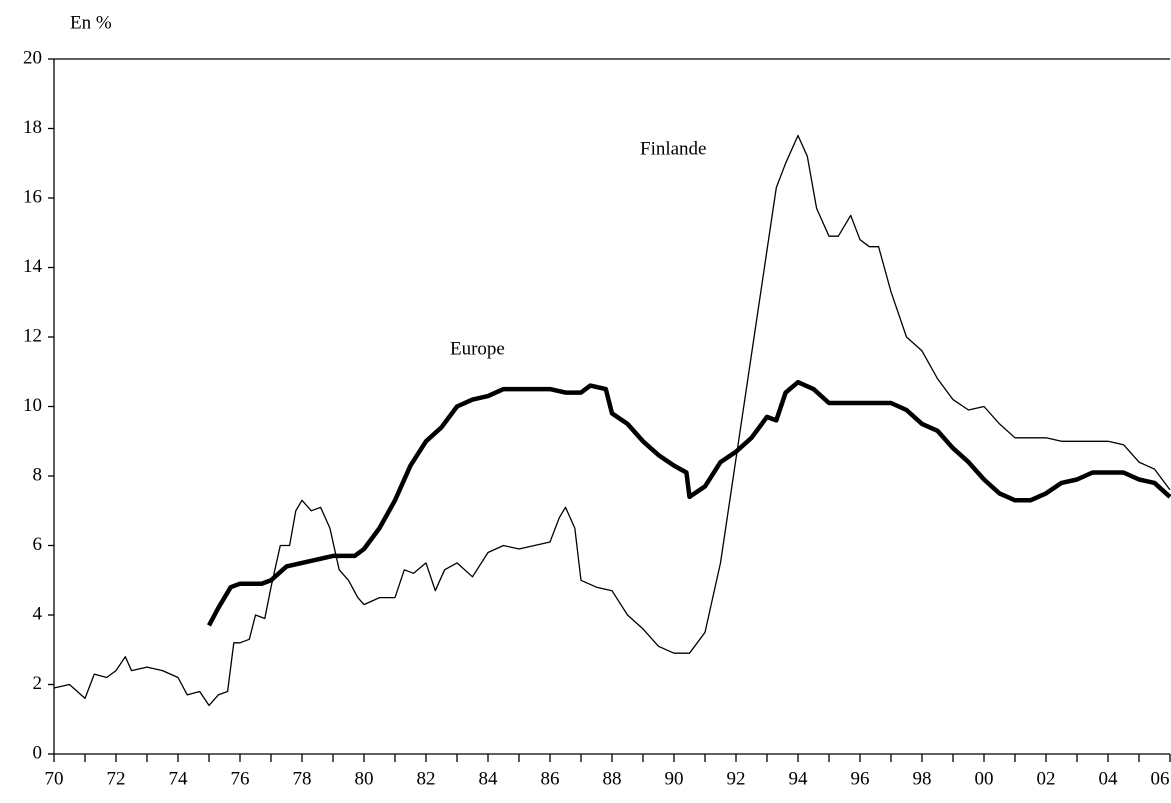 This screenshot has width=1171, height=803. I want to click on x-tick-label: 84, so click(489, 778).